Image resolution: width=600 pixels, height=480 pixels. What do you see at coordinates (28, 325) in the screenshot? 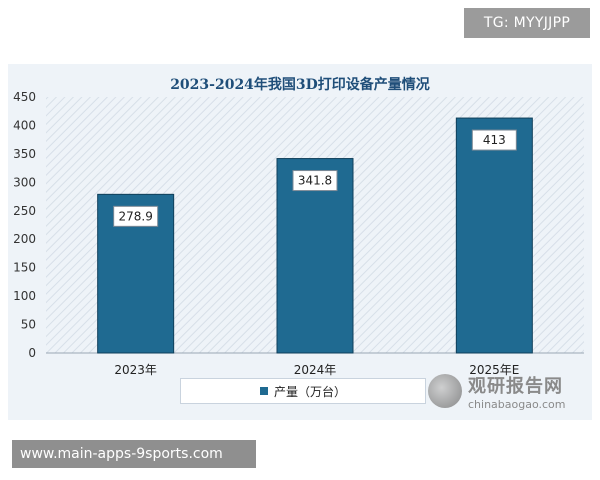
I see `y-tick-label: 50` at bounding box center [28, 325].